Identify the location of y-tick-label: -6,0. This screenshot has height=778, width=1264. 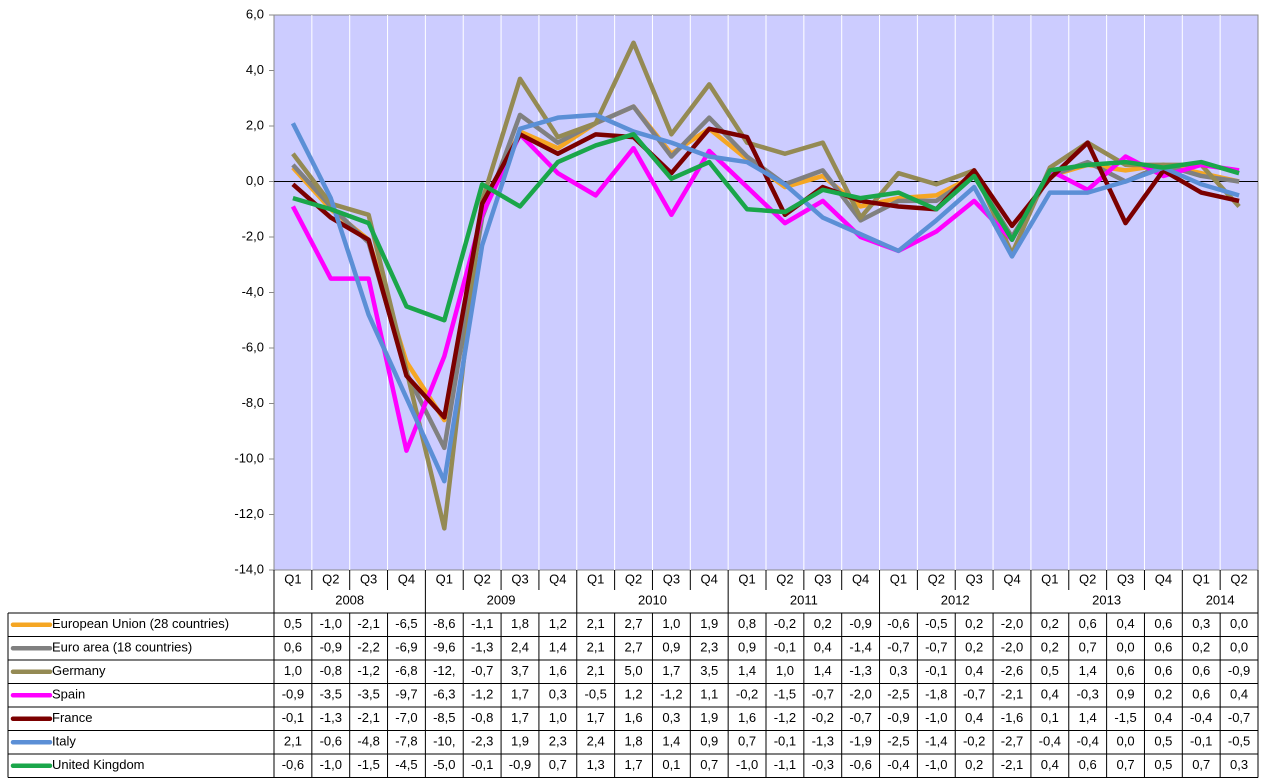
(253, 346).